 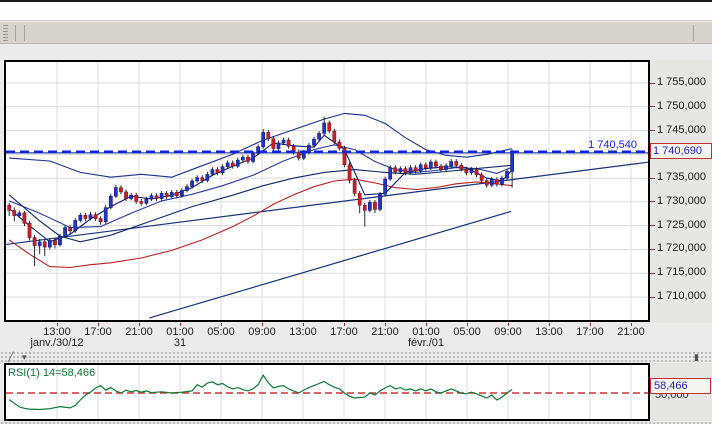 I want to click on last-price-box: 1 740,690, so click(x=681, y=151).